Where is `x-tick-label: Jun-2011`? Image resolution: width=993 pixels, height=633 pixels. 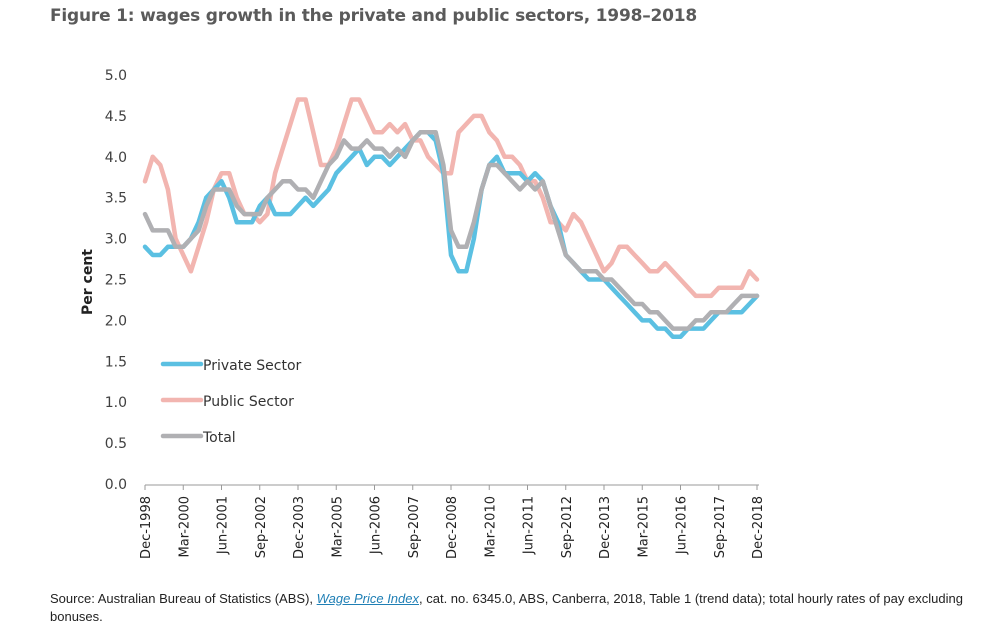 x-tick-label: Jun-2011 is located at coordinates (529, 525).